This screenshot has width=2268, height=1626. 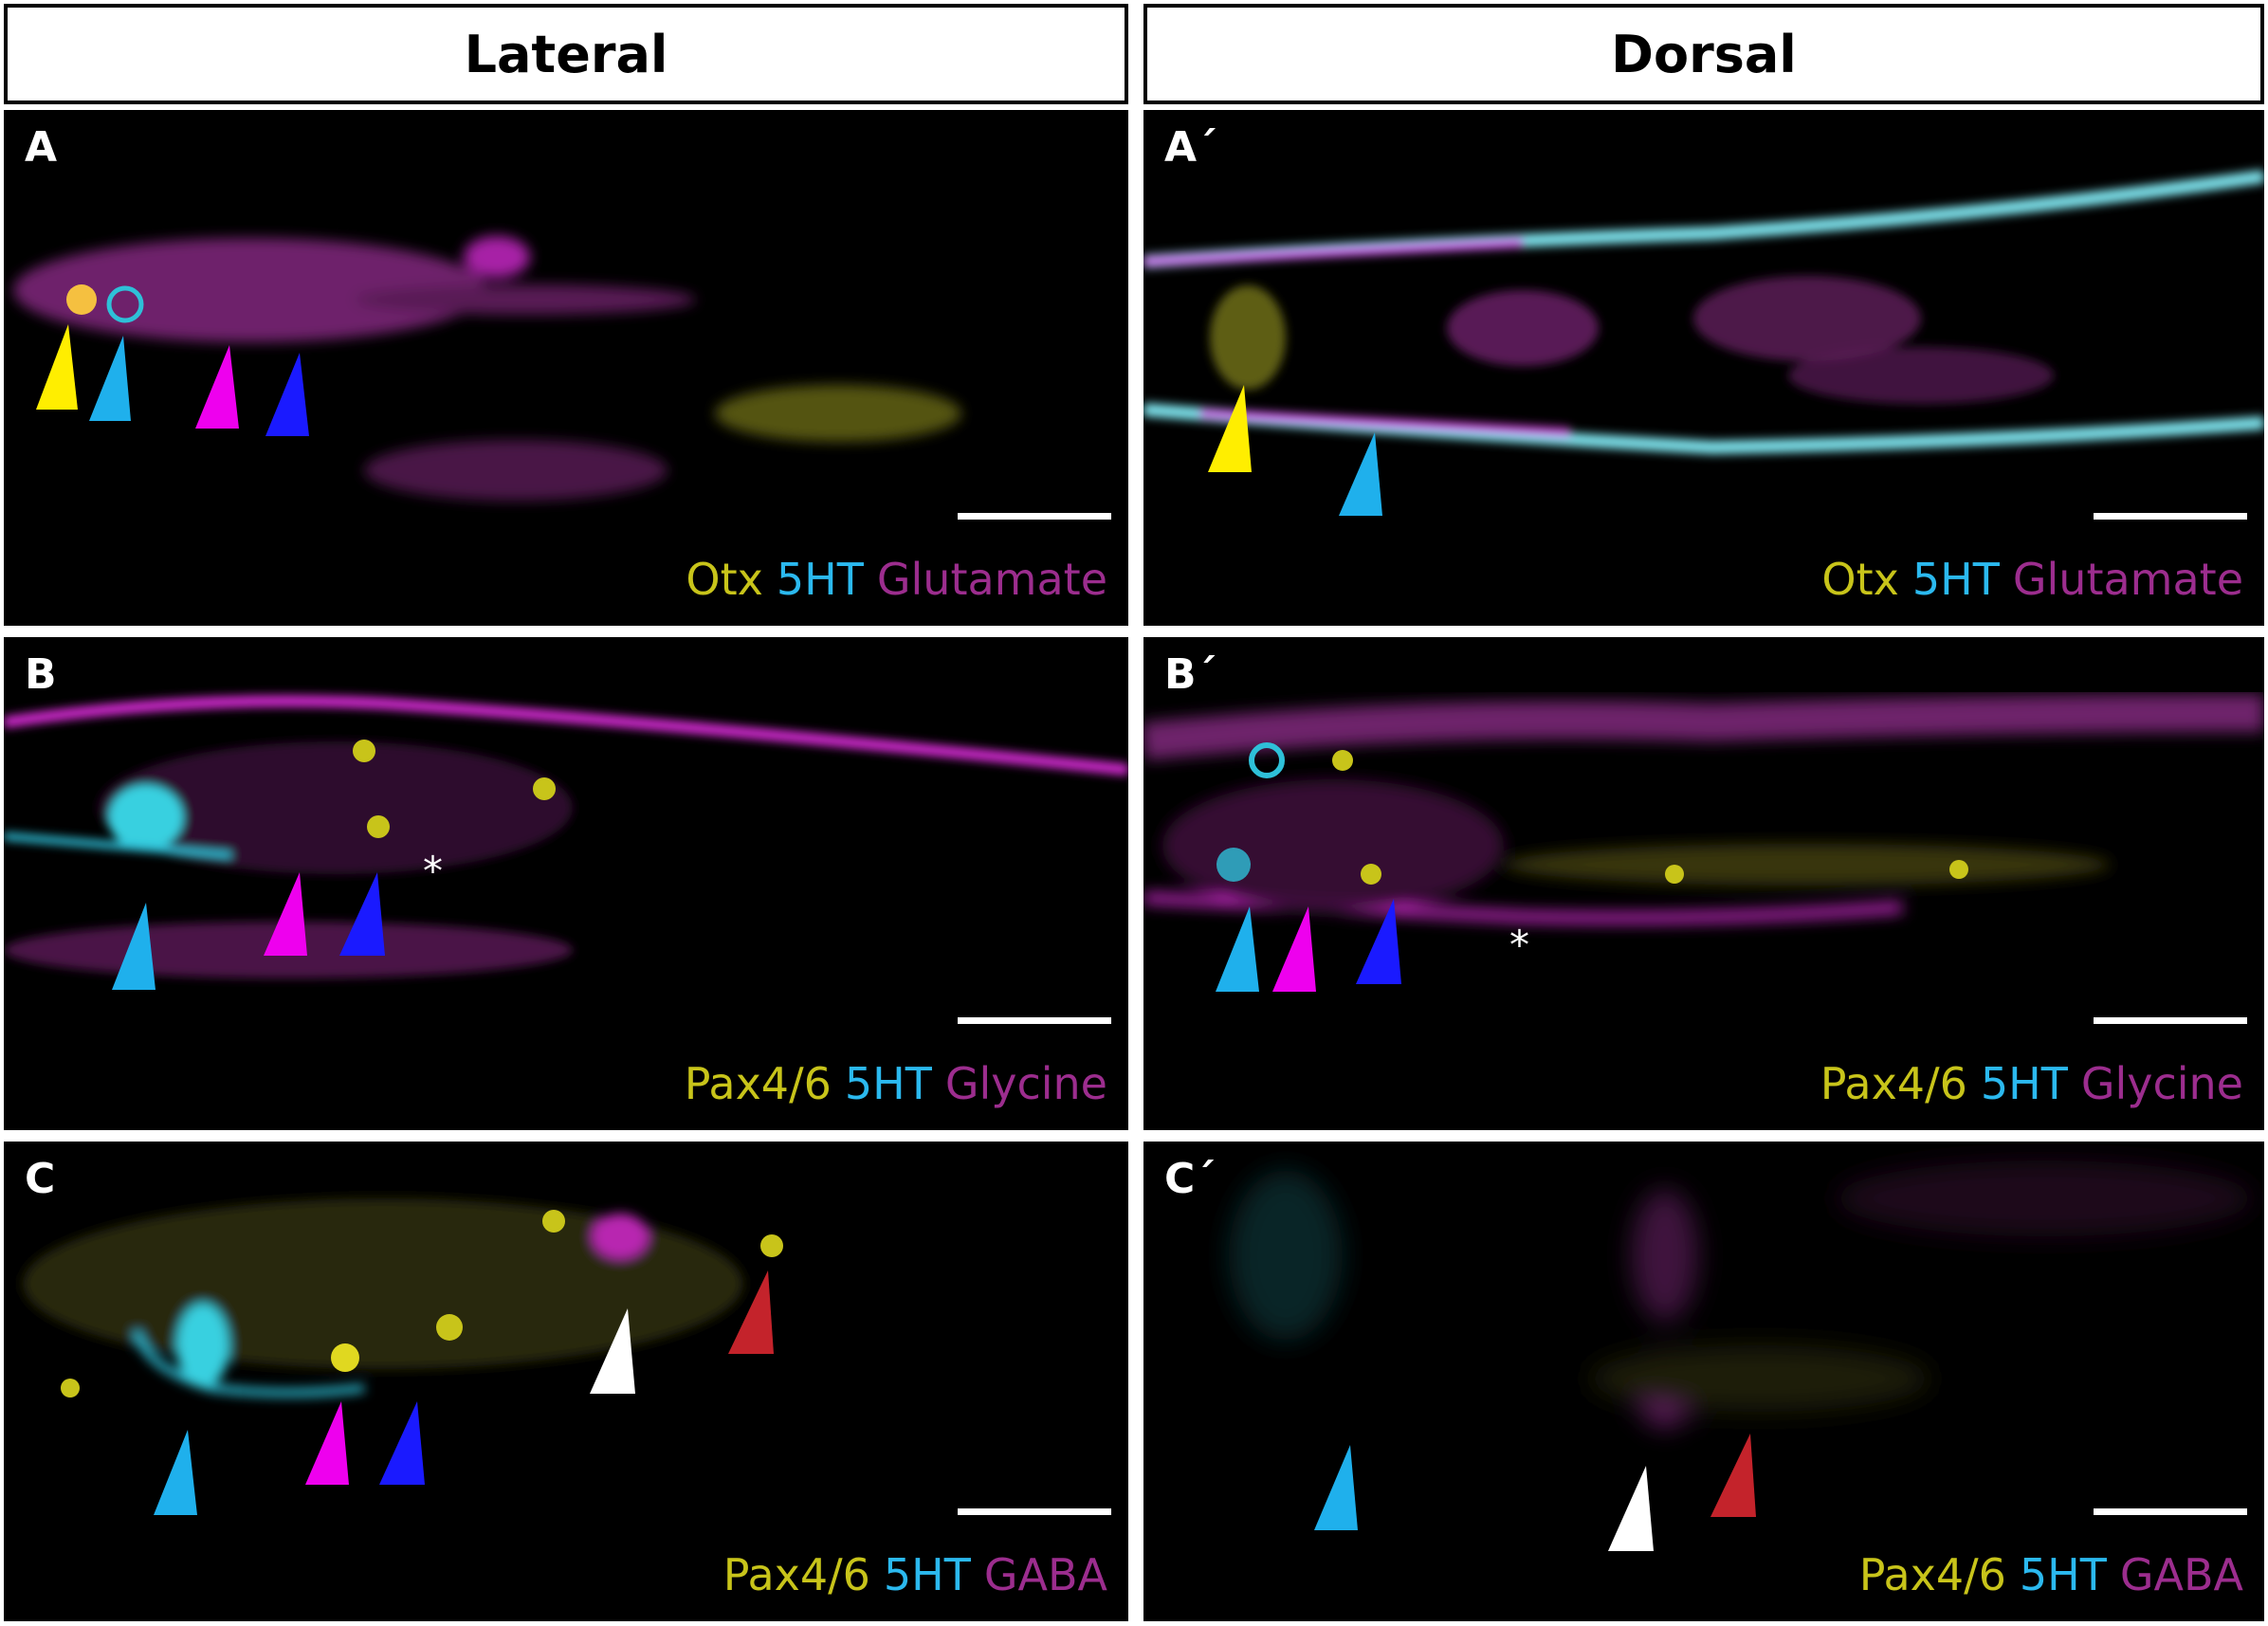 I want to click on panel-a-prime-micrograph, so click(x=1704, y=312).